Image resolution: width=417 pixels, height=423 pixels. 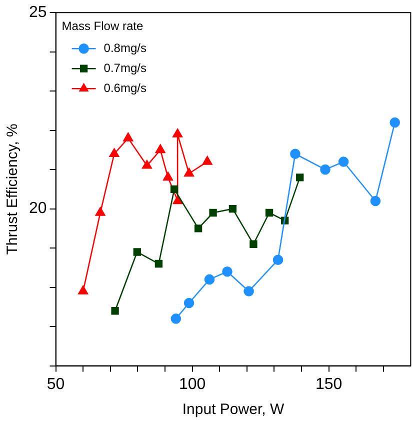 What do you see at coordinates (55, 384) in the screenshot?
I see `x-tick-label: 50` at bounding box center [55, 384].